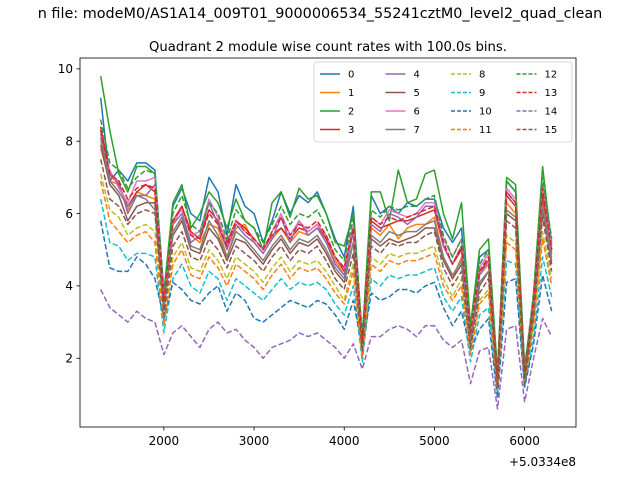 The image size is (640, 480). I want to click on legend-label-8: 8, so click(482, 75).